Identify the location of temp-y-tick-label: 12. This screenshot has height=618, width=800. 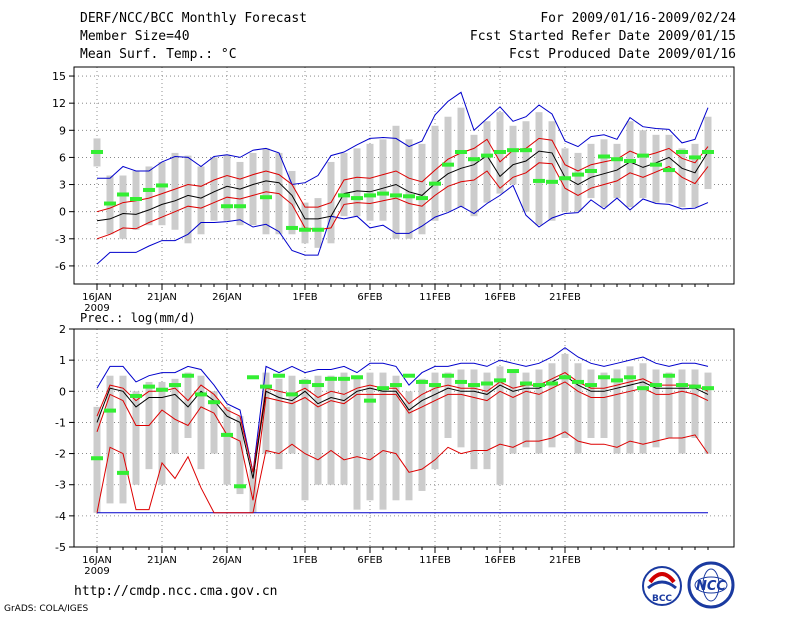
(59, 103).